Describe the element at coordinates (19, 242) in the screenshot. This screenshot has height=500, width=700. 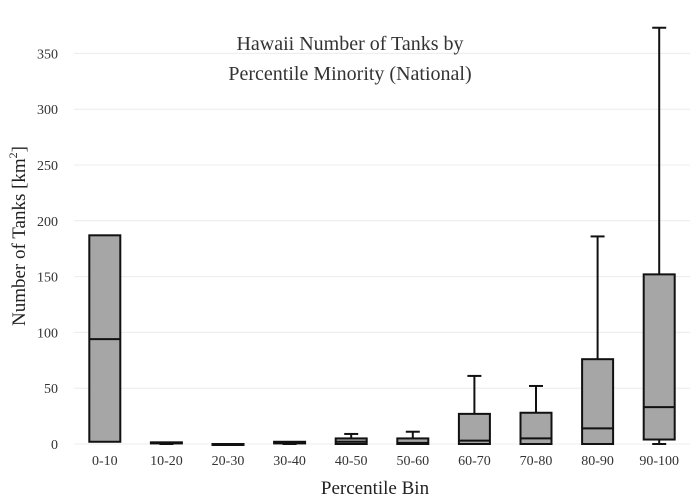
I see `y-axis-title-text: Number of Tanks [km` at that location.